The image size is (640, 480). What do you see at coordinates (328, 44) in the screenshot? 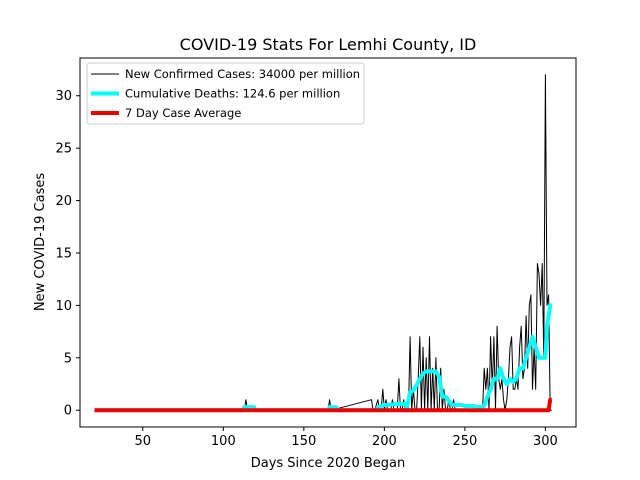
I see `chart-title: COVID-19 Stats For Lemhi County, ID` at bounding box center [328, 44].